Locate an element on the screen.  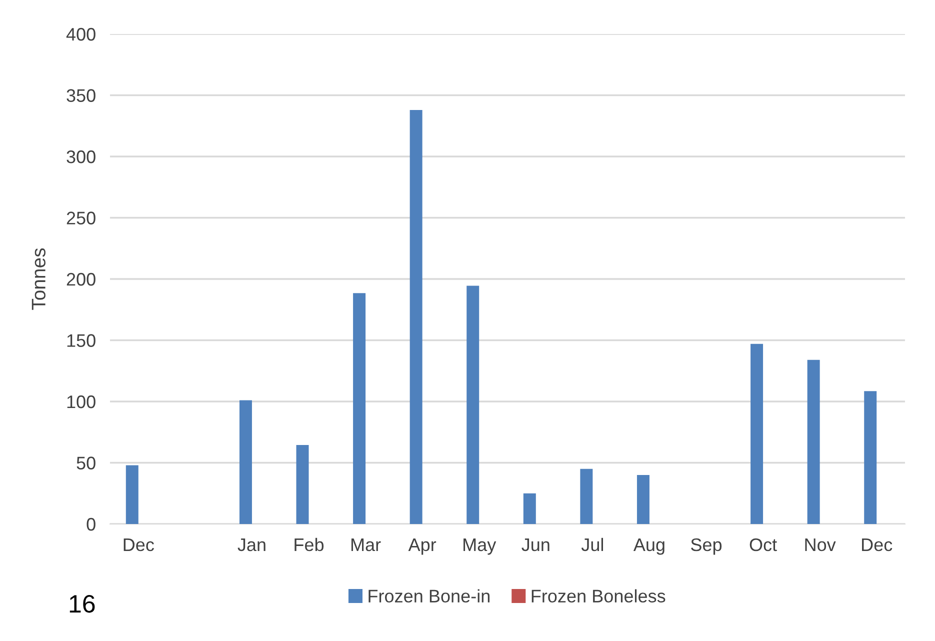
x-tick-label: May is located at coordinates (480, 546).